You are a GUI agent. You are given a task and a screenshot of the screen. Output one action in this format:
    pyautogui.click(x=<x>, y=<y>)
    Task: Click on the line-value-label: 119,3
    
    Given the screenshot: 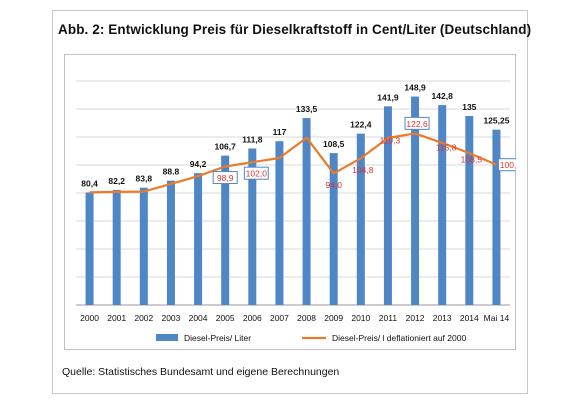 What is the action you would take?
    pyautogui.click(x=390, y=140)
    